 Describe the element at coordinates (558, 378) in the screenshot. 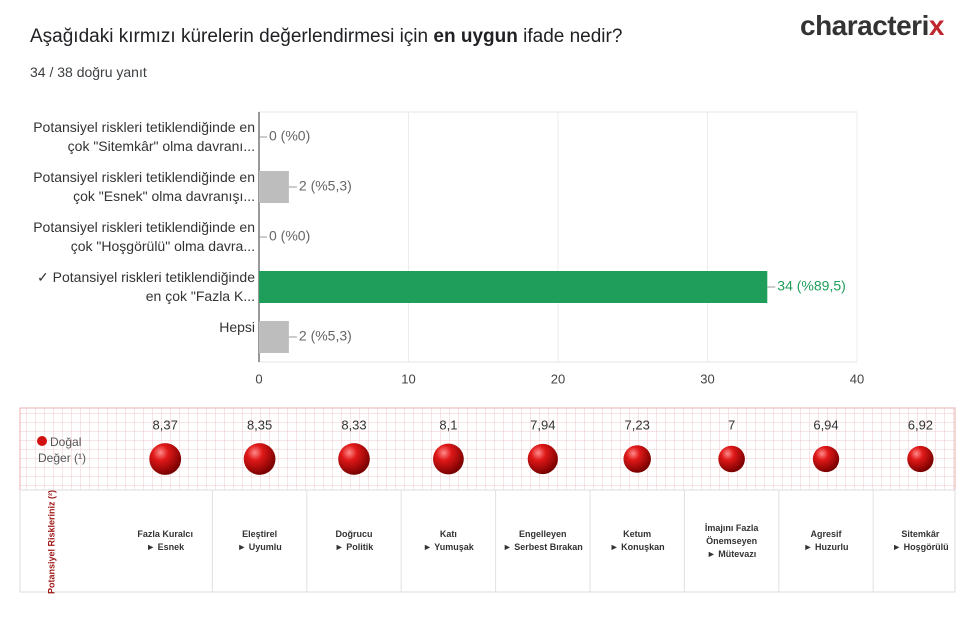

I see `x-tick-label: 20` at that location.